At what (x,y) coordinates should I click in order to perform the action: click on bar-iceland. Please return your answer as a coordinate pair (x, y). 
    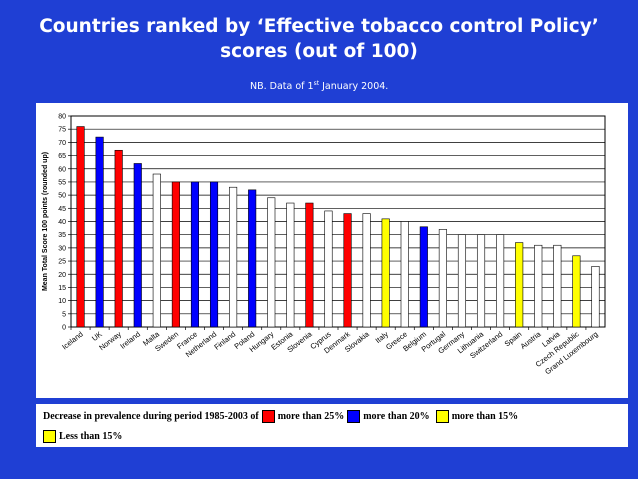
    Looking at the image, I should click on (80, 227).